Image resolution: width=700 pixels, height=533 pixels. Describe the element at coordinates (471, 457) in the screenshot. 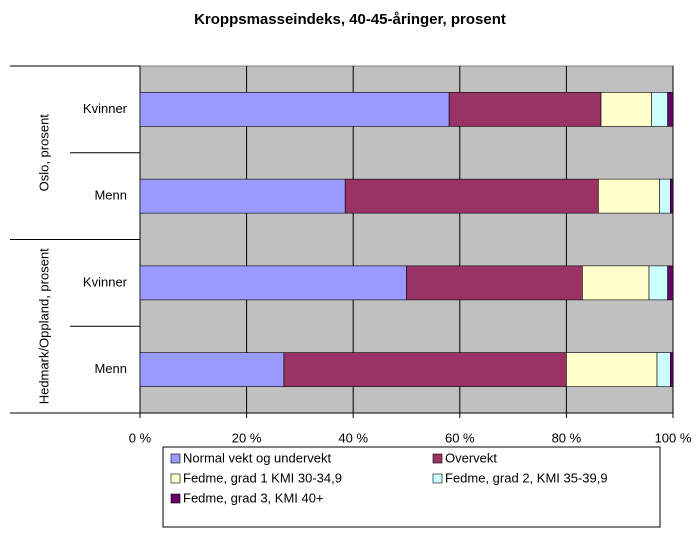

I see `legend-label: Overvekt` at that location.